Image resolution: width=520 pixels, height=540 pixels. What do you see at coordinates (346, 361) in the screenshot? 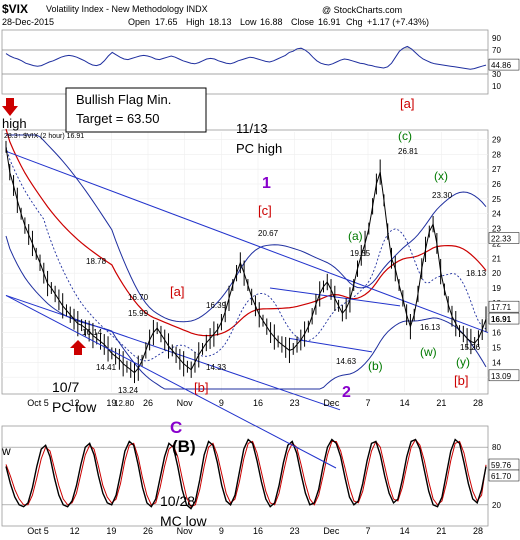
I see `price-point-label: 14.63` at bounding box center [346, 361].